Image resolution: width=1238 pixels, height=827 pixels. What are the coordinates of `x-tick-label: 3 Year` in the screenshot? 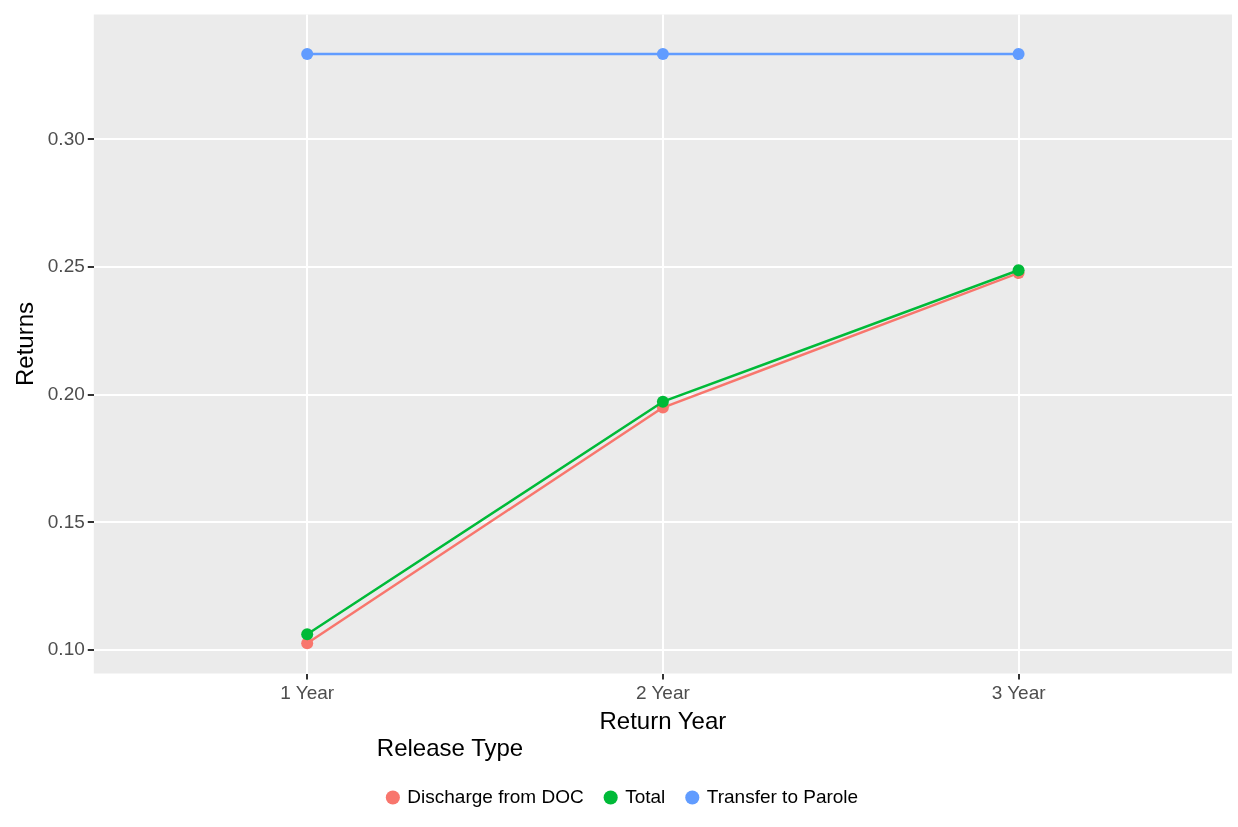 It's located at (1019, 693).